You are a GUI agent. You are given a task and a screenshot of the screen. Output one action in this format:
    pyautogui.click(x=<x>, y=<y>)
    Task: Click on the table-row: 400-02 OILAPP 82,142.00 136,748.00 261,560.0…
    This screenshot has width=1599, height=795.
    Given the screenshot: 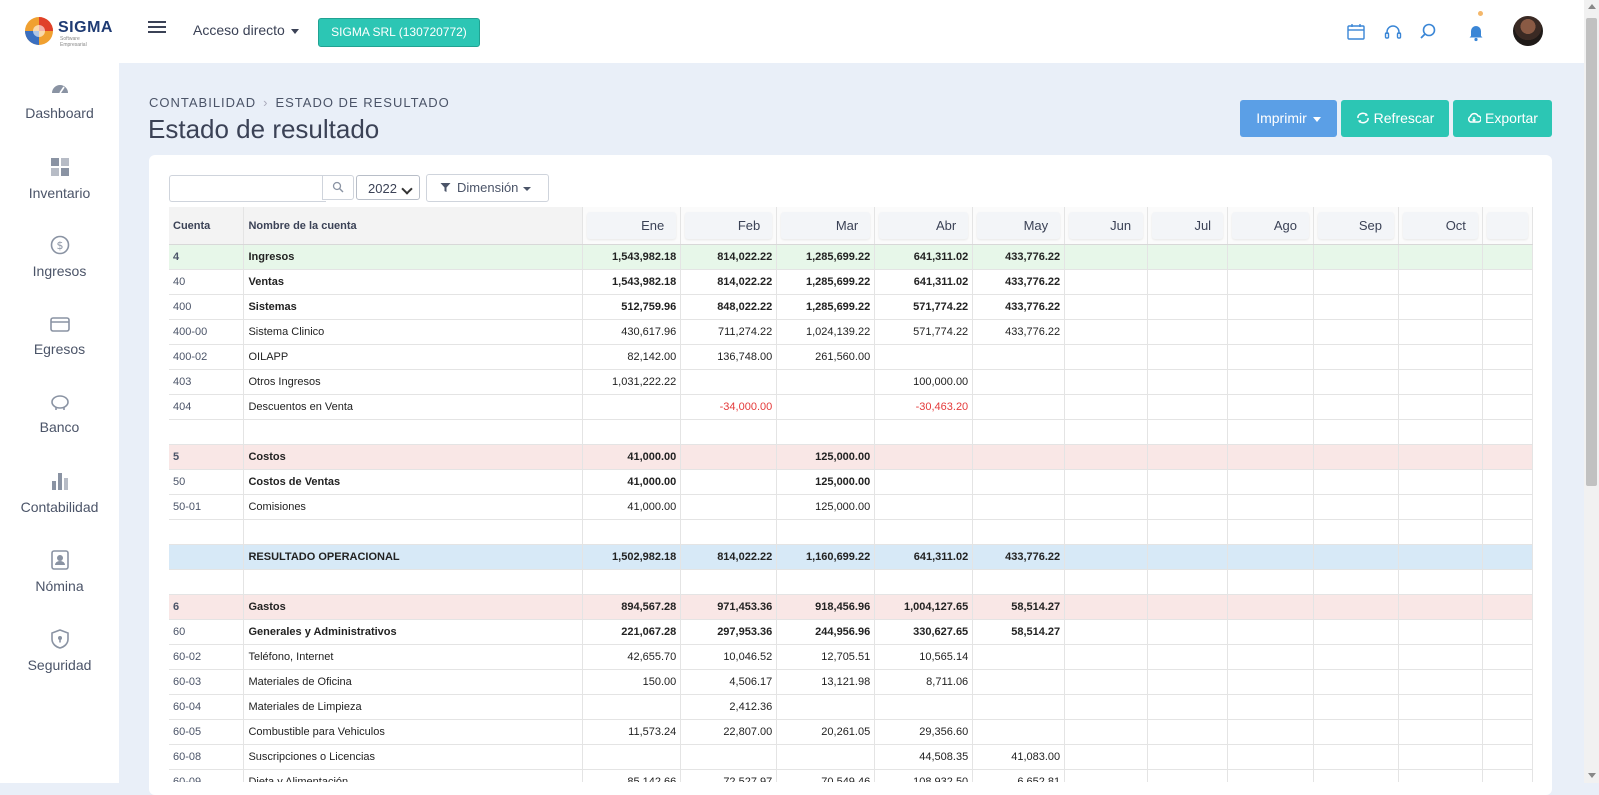 What is the action you would take?
    pyautogui.click(x=851, y=357)
    